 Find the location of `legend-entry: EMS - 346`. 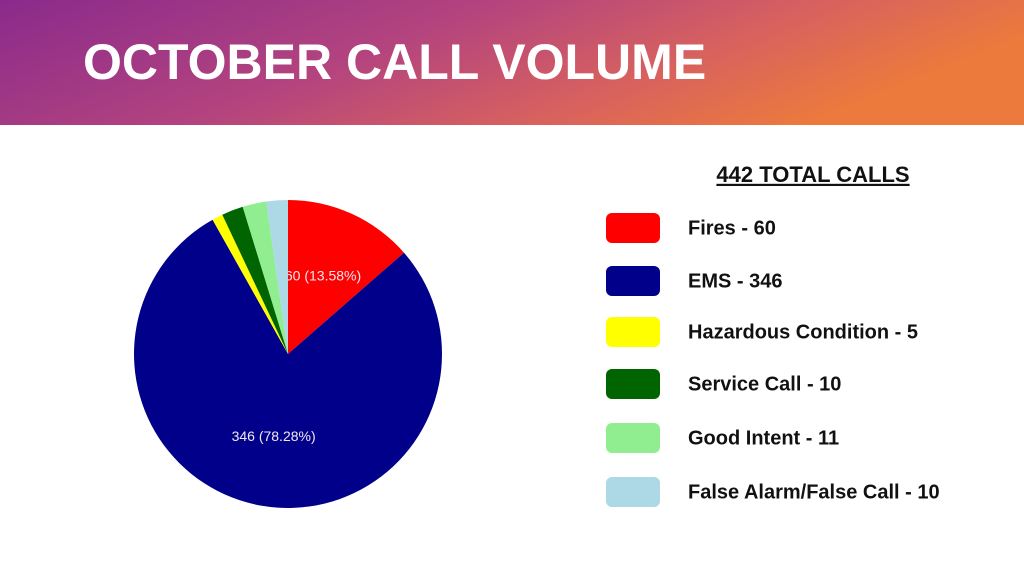

legend-entry: EMS - 346 is located at coordinates (735, 281).